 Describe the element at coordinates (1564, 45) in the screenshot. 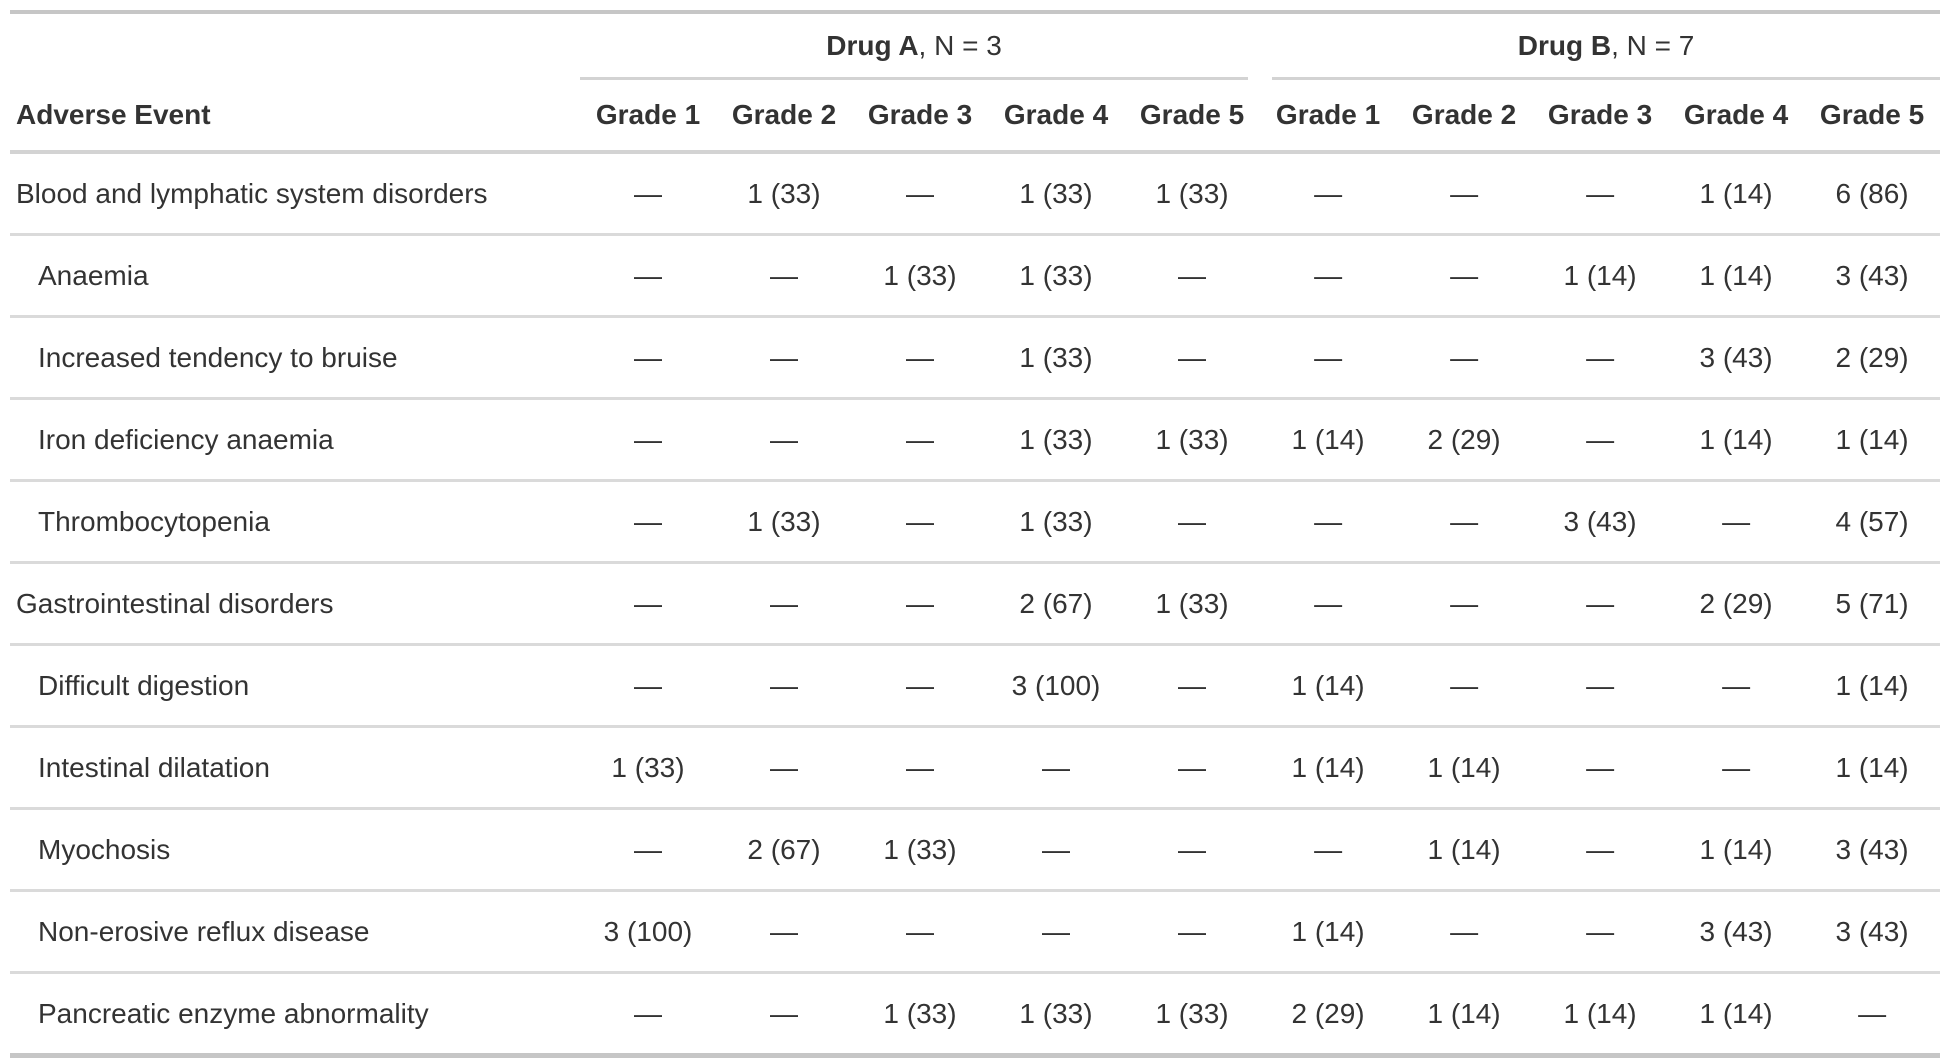

I see `drug-b-name: Drug B` at that location.